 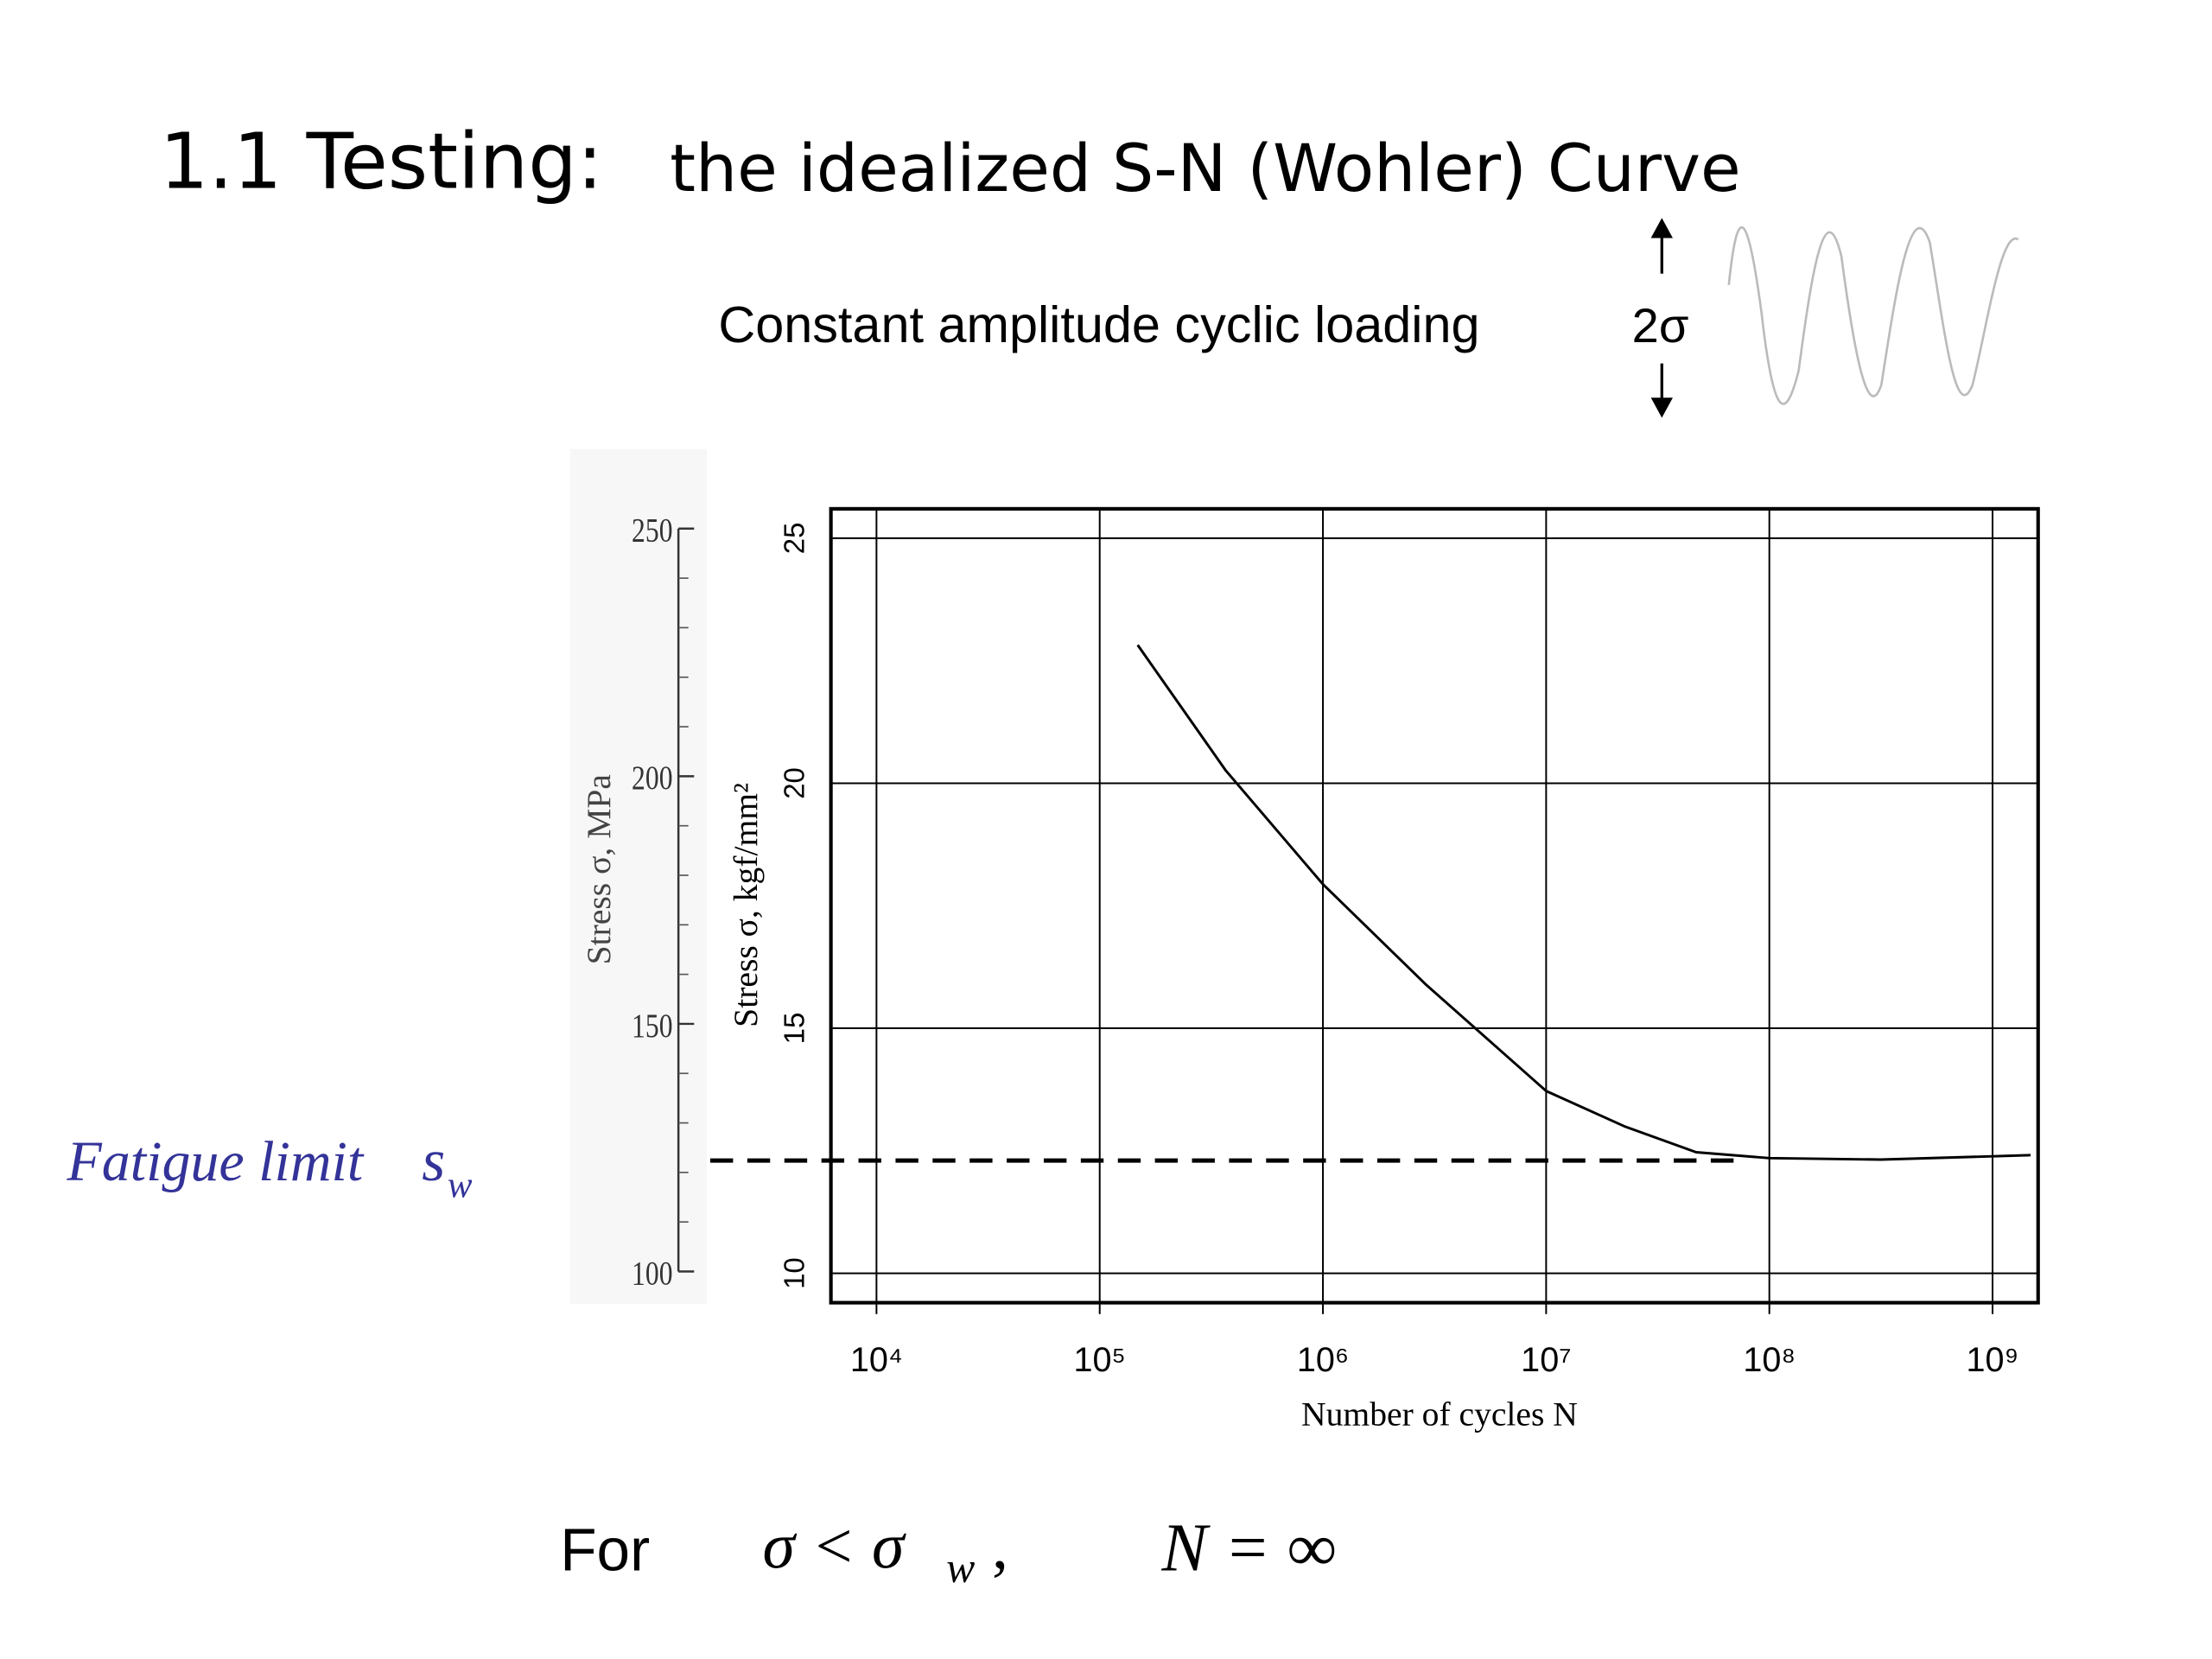 I want to click on condition-comma: ,, so click(x=1000, y=1546).